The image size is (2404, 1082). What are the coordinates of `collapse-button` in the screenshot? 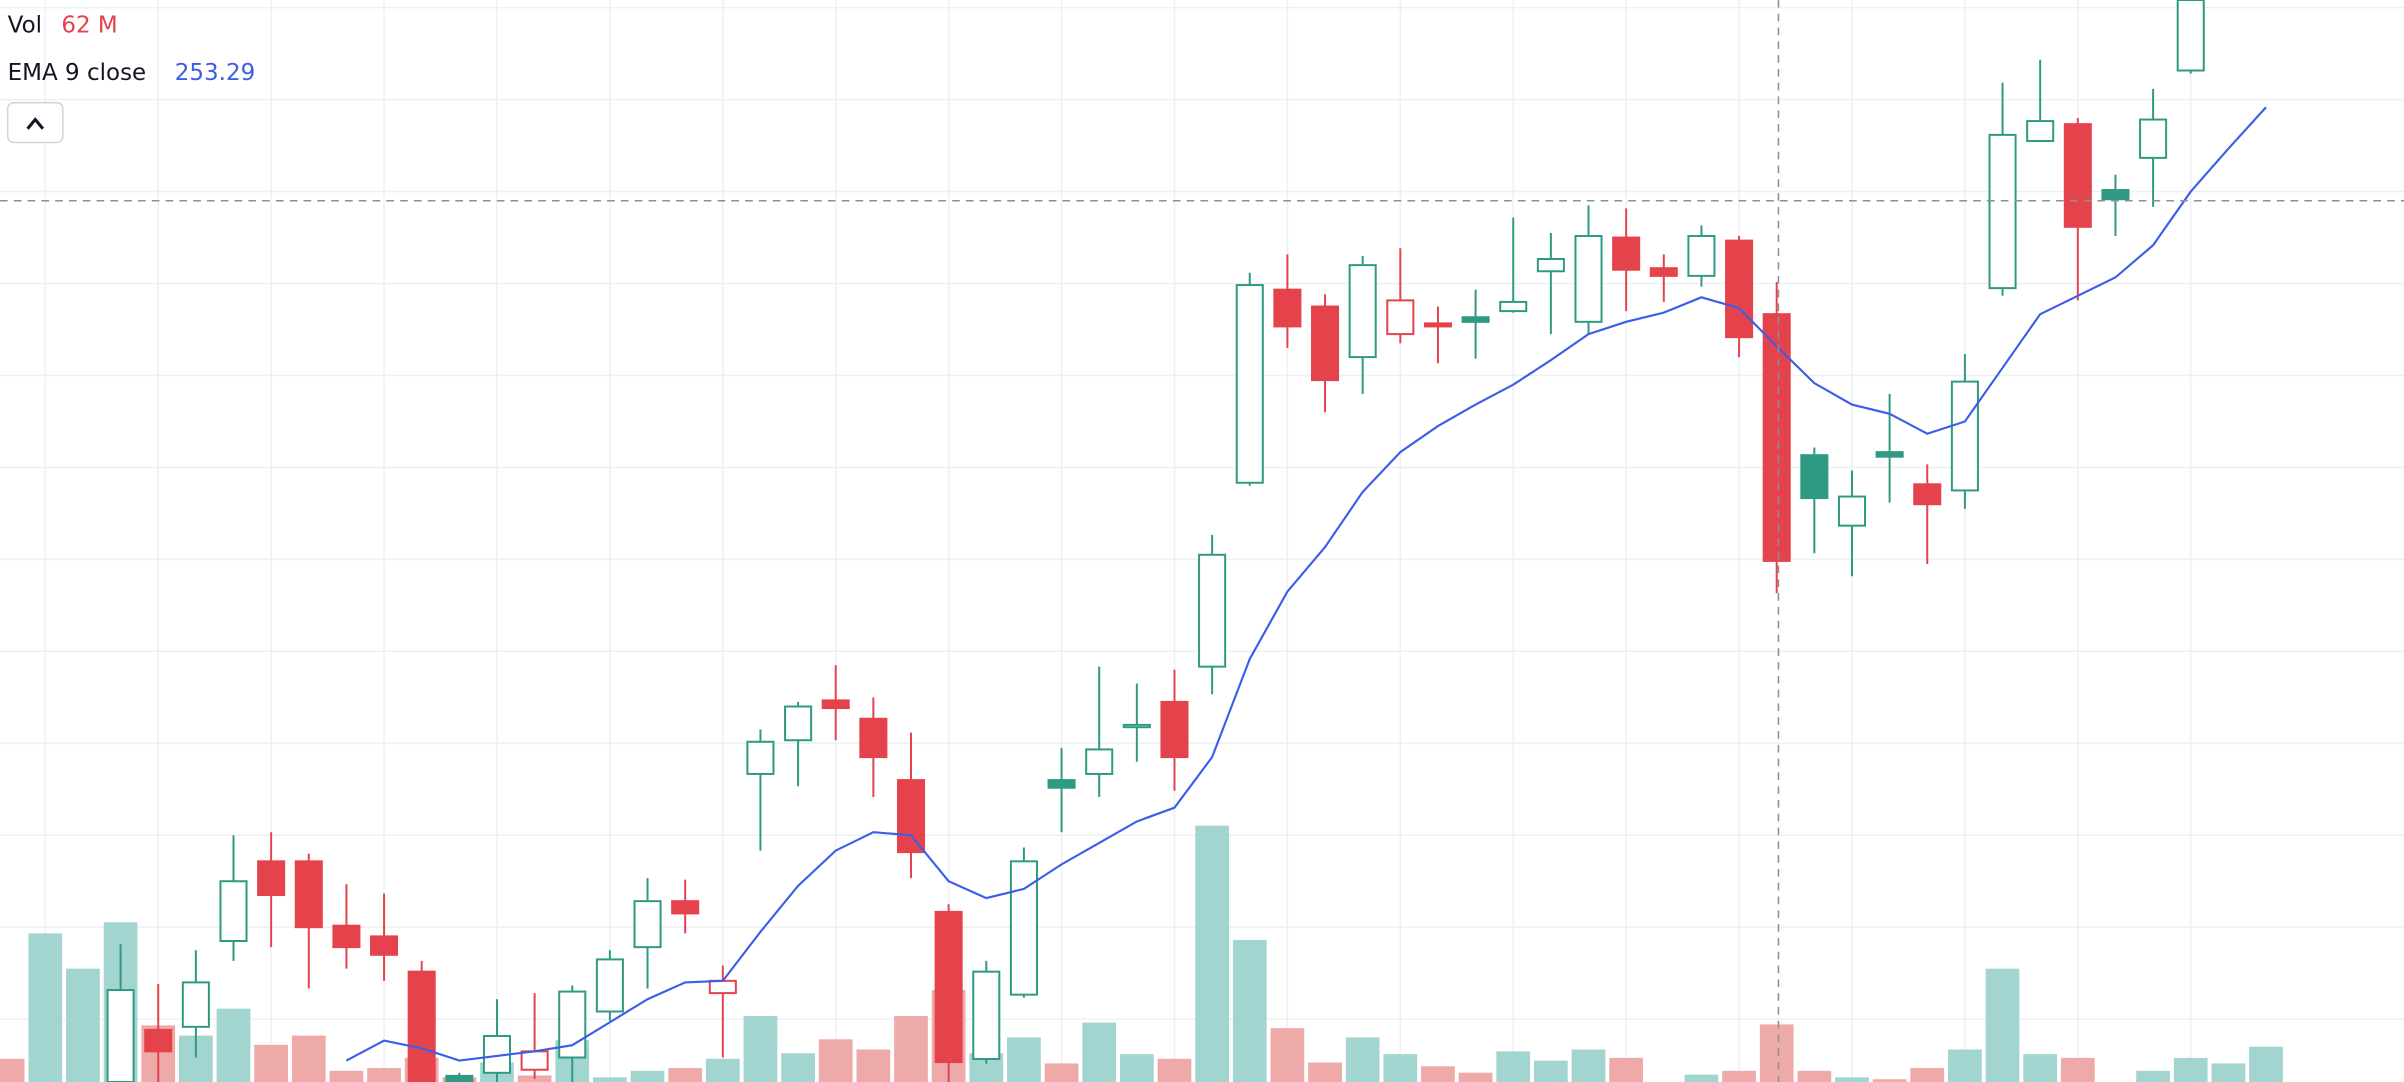 It's located at (35, 122).